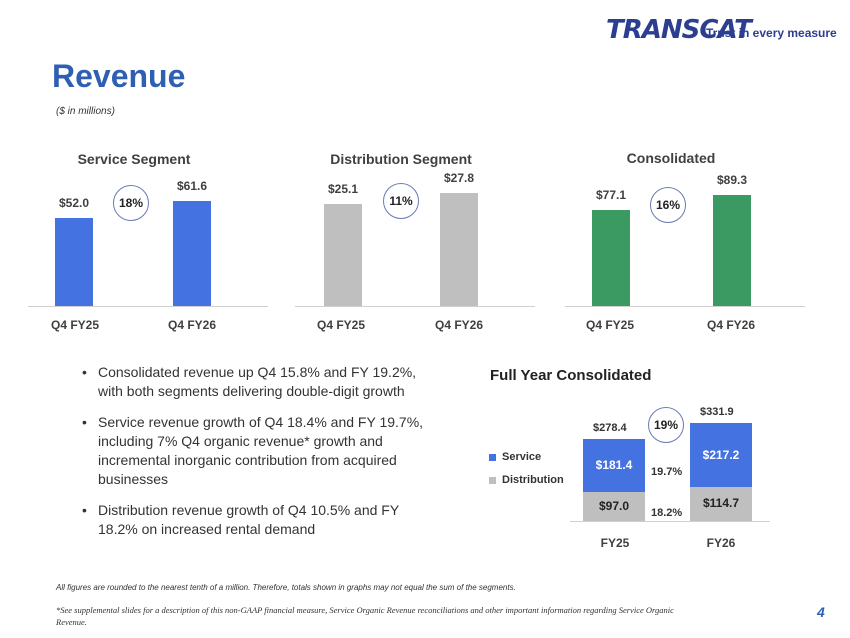 This screenshot has width=850, height=638. I want to click on service-bar-q4fy26, so click(192, 253).